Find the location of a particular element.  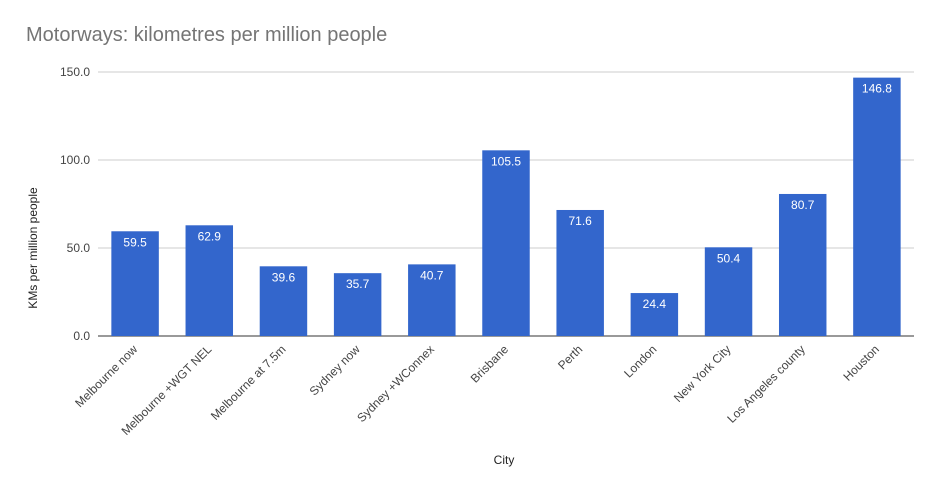

data-label: 146.8 is located at coordinates (877, 89).